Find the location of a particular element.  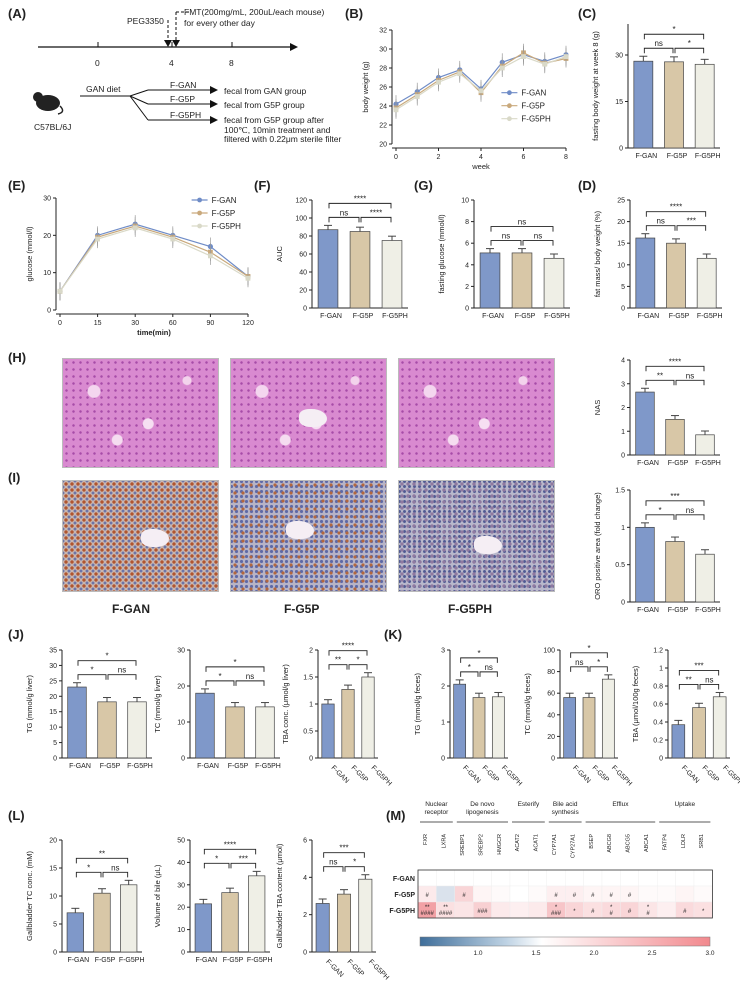

B-ytick-label: 22 is located at coordinates (383, 126).